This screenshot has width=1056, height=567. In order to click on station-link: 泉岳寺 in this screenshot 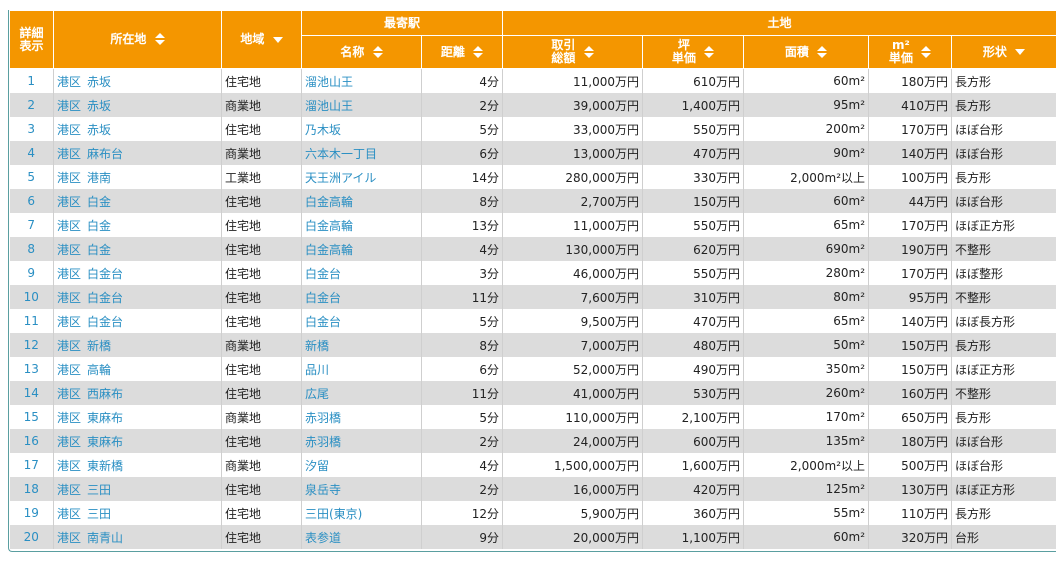, I will do `click(361, 489)`.